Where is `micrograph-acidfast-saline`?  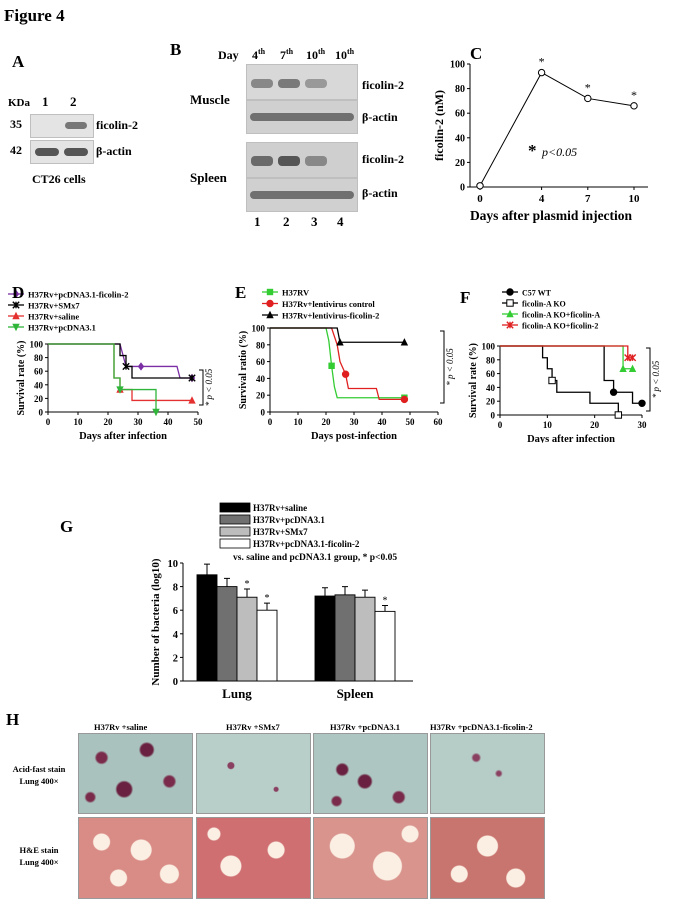
micrograph-acidfast-saline is located at coordinates (135, 773).